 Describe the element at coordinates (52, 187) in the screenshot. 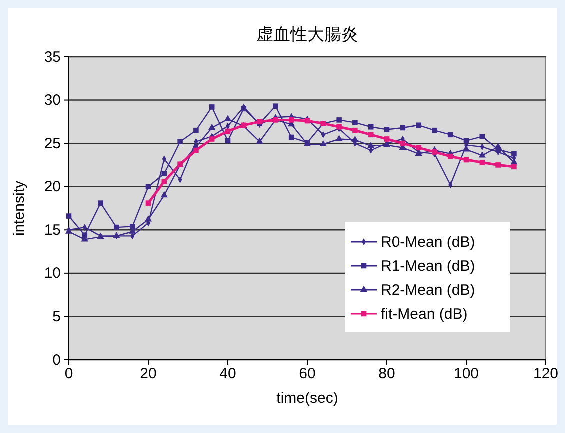

I see `y-tick-label: 20` at that location.